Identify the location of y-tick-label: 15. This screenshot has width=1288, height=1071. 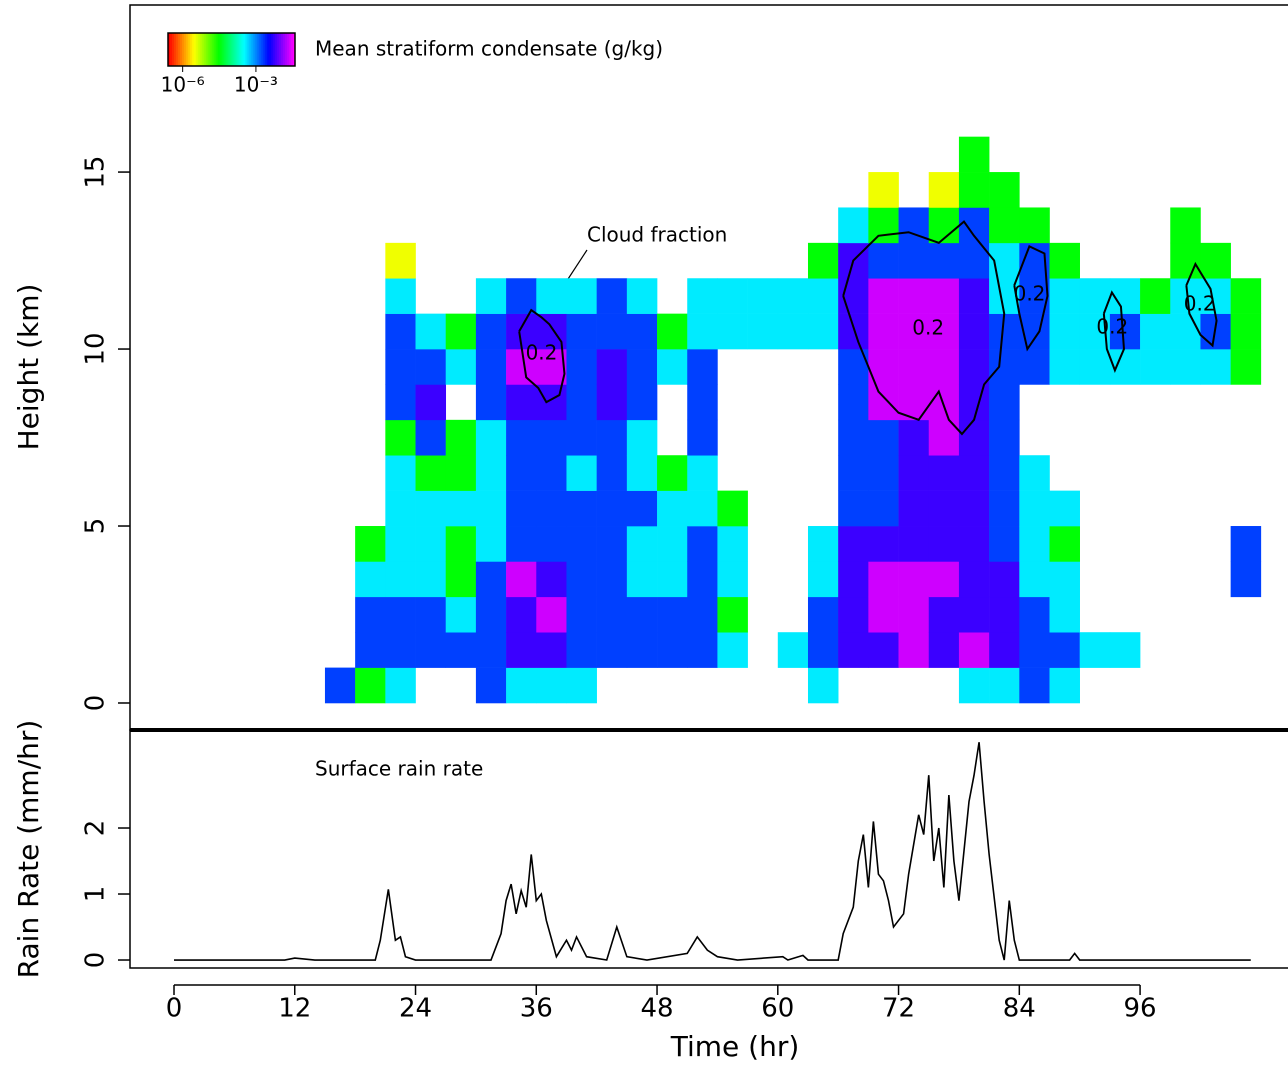
(96, 172).